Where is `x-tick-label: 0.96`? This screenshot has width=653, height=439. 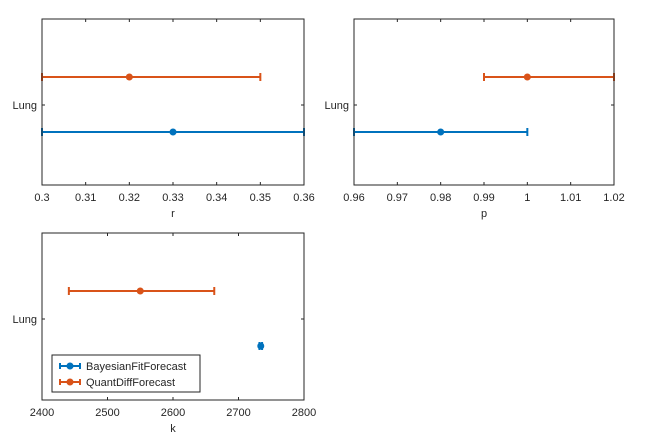 x-tick-label: 0.96 is located at coordinates (353, 198).